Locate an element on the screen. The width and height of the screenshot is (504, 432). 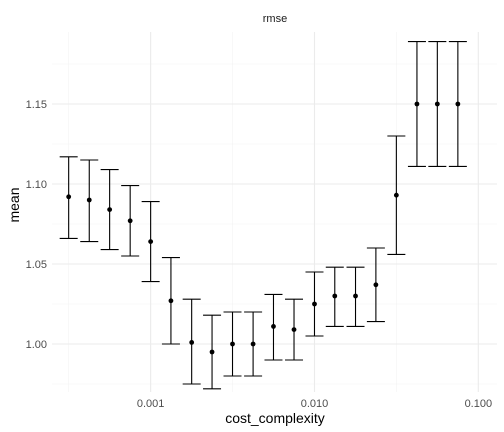
y-tick-label: 1.10 is located at coordinates (36, 185).